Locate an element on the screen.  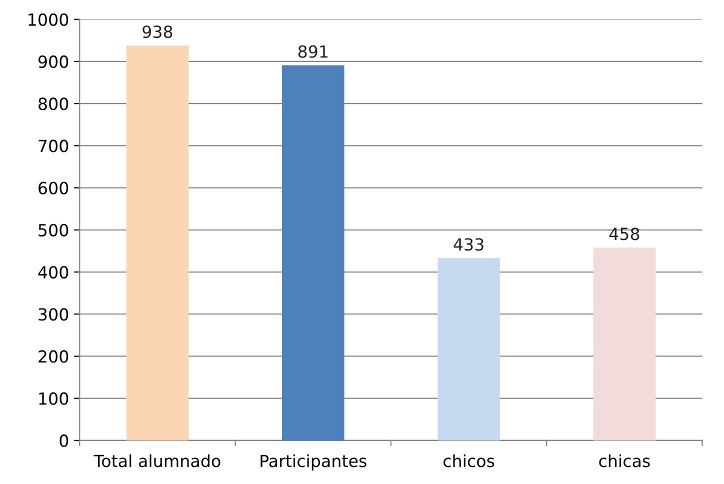
y-tick-label: 0 is located at coordinates (64, 441).